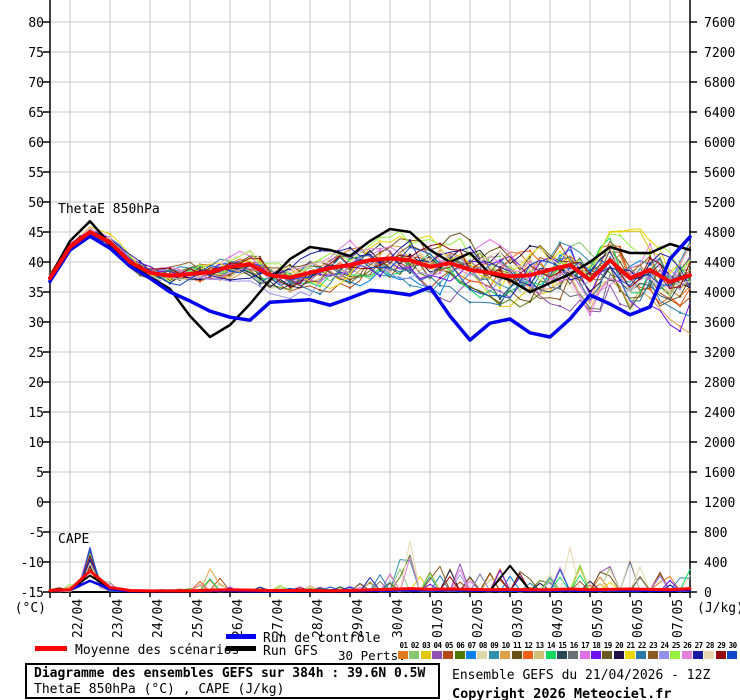 The image size is (740, 700). Describe the element at coordinates (278, 618) in the screenshot. I see `x-axis-date-label: 27/04` at that location.